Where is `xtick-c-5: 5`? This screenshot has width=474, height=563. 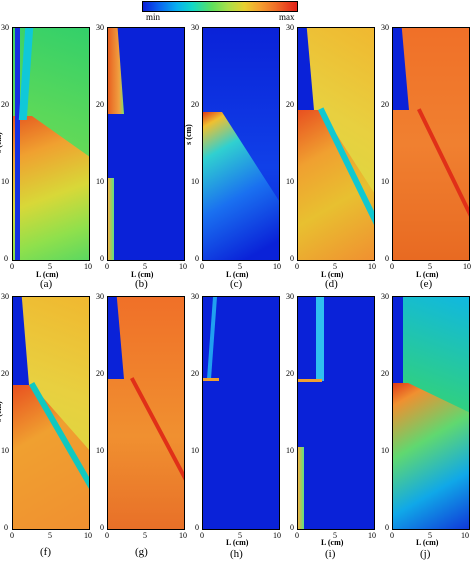
xtick-c-5: 5 is located at coordinates (240, 266).